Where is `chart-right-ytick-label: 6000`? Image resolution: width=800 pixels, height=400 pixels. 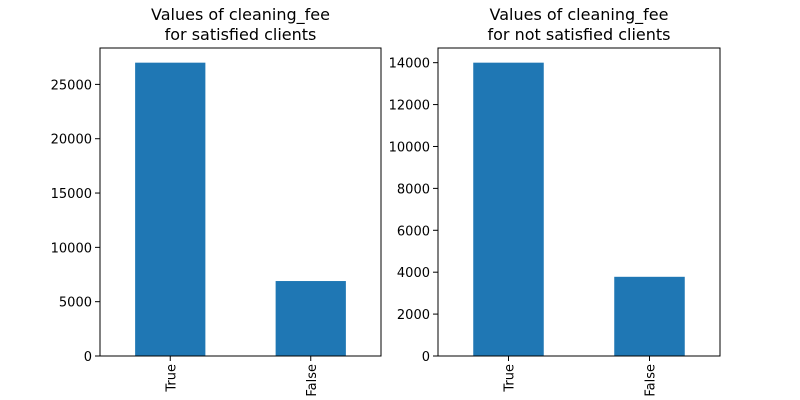 chart-right-ytick-label: 6000 is located at coordinates (413, 231).